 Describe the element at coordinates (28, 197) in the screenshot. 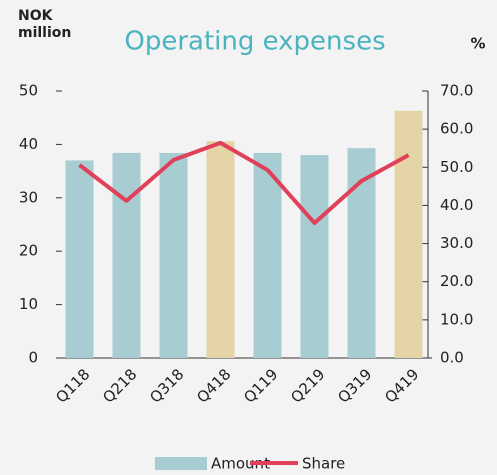

I see `y-tick-label: 30` at that location.